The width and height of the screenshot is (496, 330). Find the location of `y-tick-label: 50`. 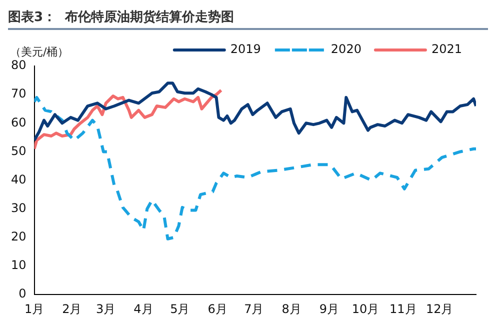

y-tick-label: 50 is located at coordinates (18, 151).